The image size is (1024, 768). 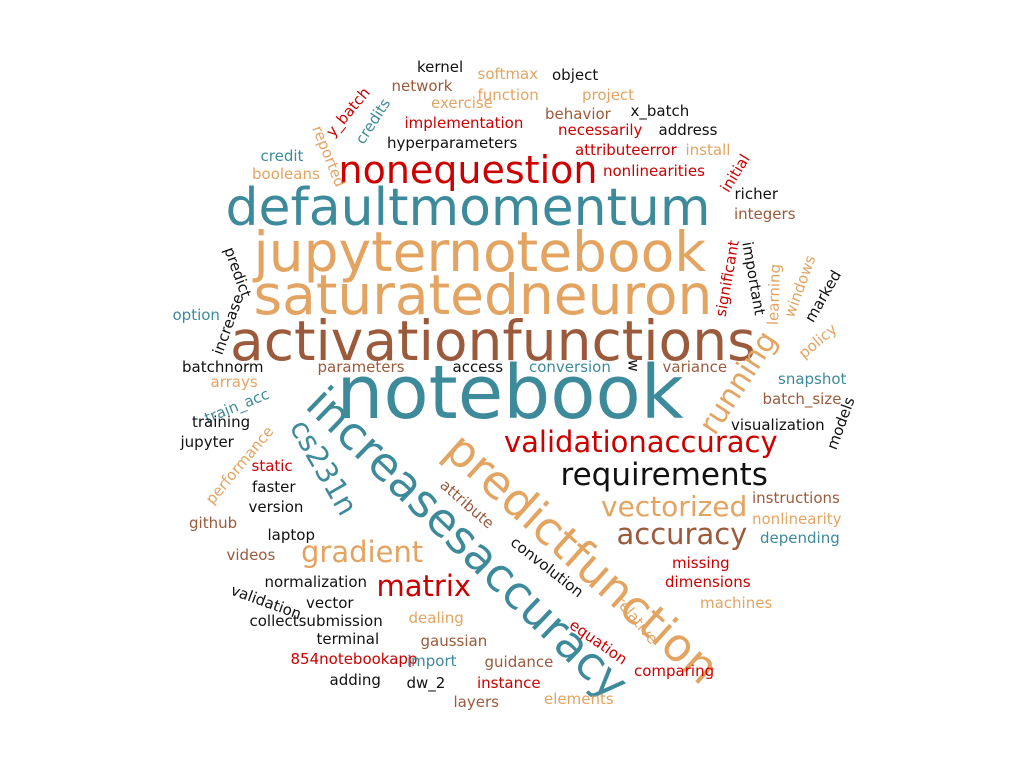 I want to click on word-gaussian: gaussian, so click(x=454, y=640).